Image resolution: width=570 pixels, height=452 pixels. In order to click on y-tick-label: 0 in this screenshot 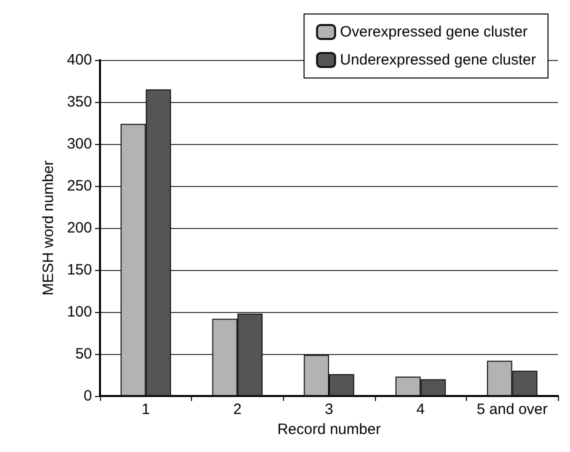, I will do `click(88, 396)`.